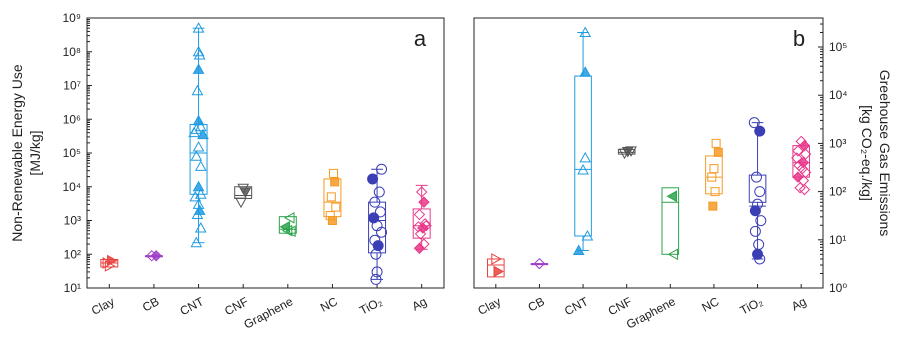 The image size is (904, 340). What do you see at coordinates (72, 18) in the screenshot?
I see `y-tick-label: 10⁹` at bounding box center [72, 18].